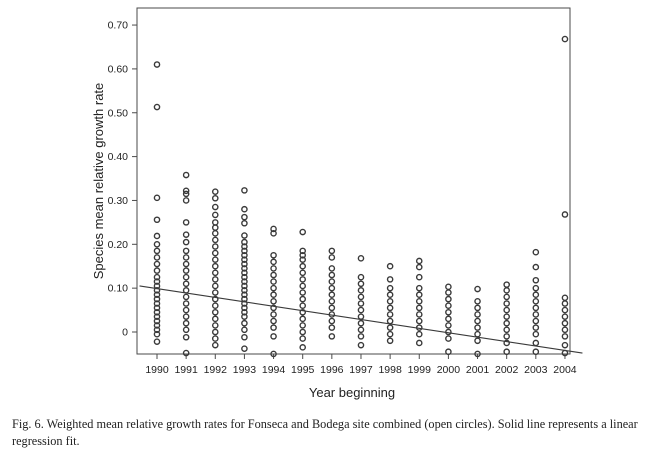 The image size is (670, 456). Describe the element at coordinates (157, 370) in the screenshot. I see `x-tick-label: 1990` at that location.